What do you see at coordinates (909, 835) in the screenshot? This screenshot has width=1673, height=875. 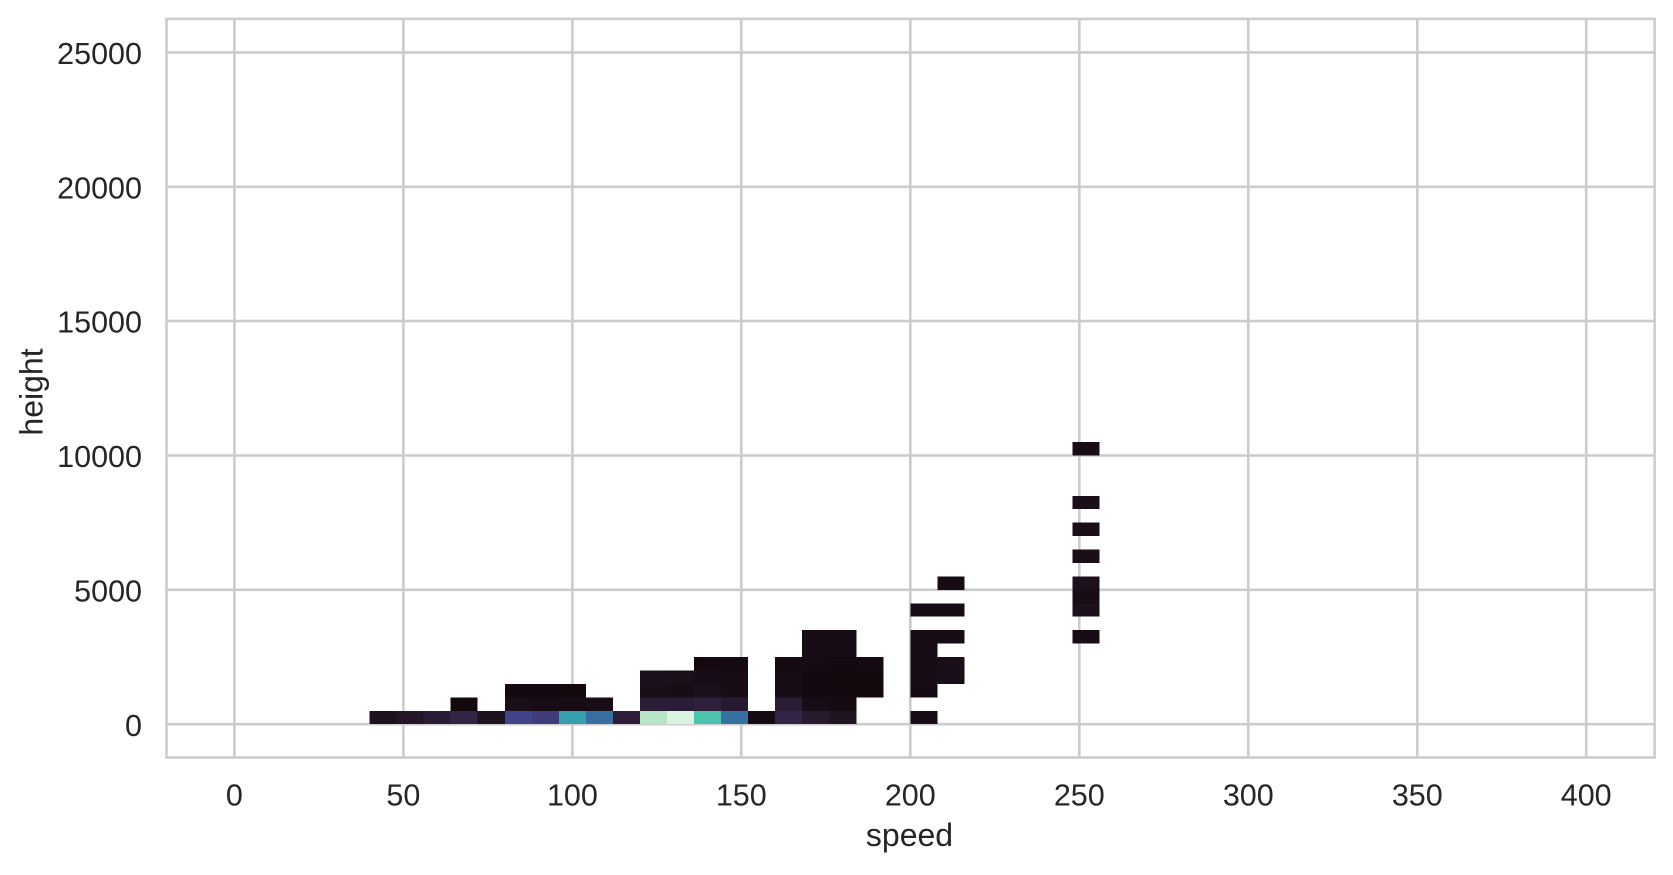 I see `svg-text: speed` at bounding box center [909, 835].